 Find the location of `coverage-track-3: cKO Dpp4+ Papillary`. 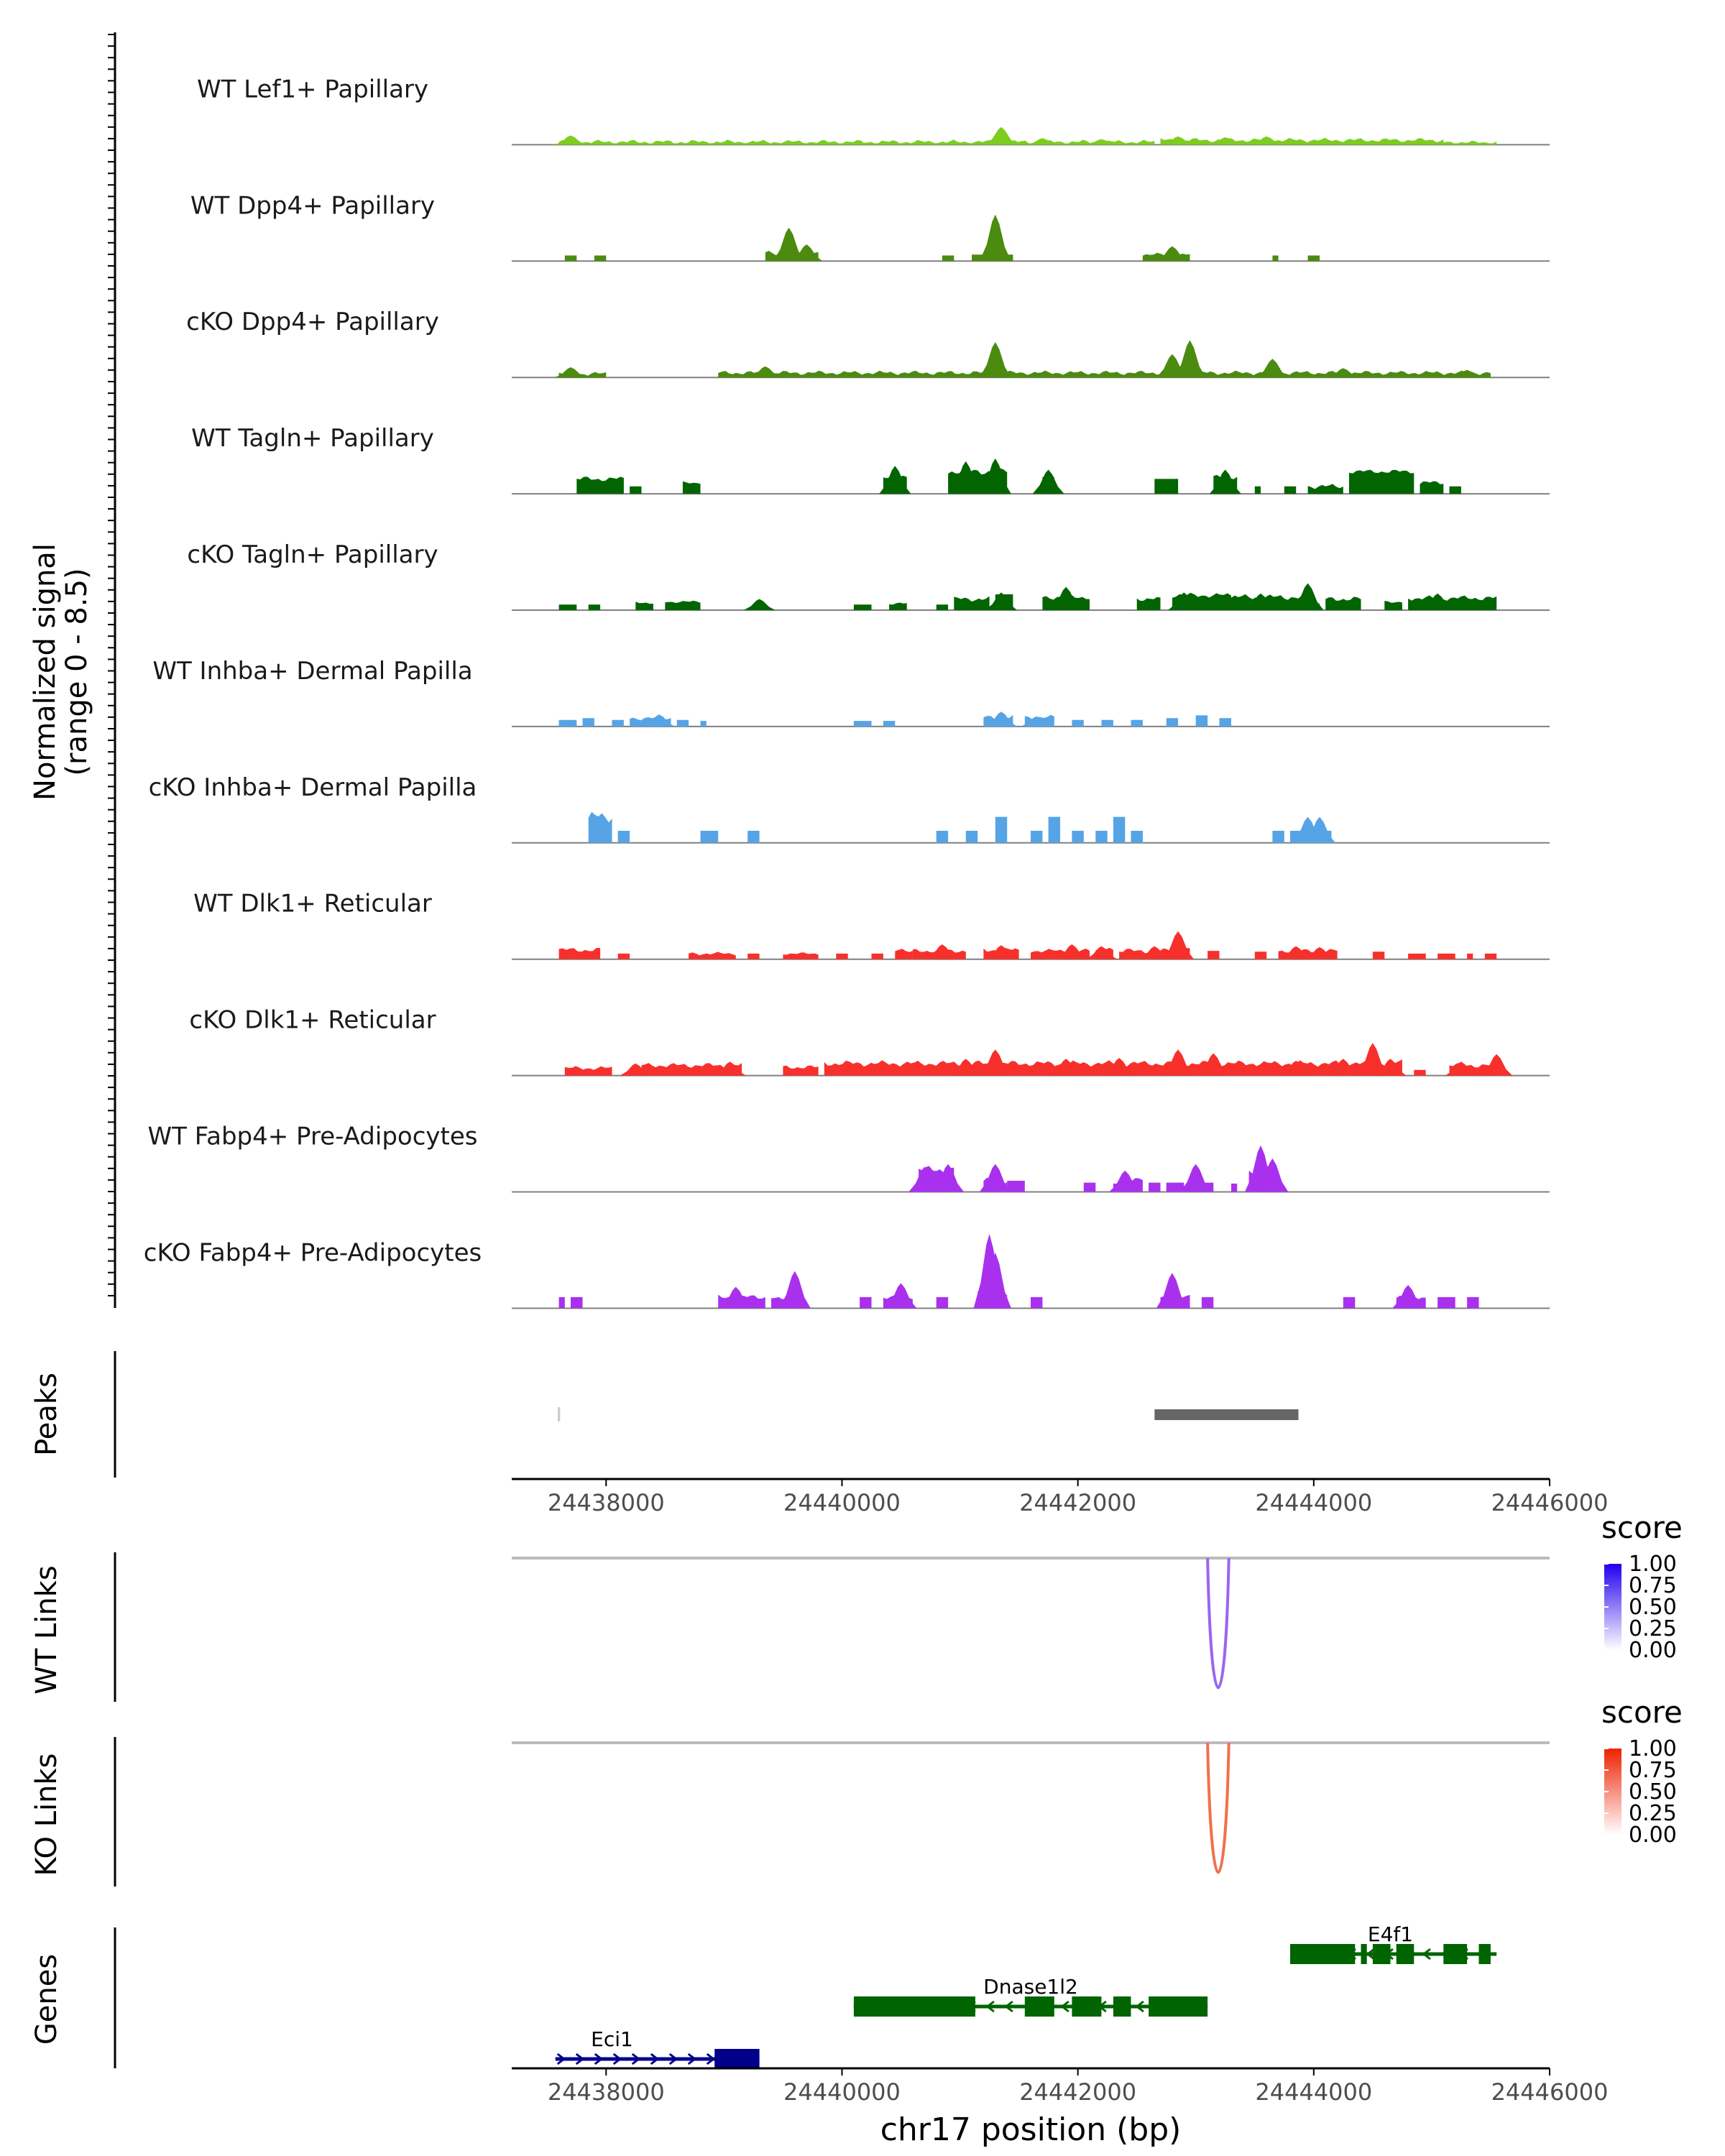

coverage-track-3: cKO Dpp4+ Papillary is located at coordinates (868, 343).